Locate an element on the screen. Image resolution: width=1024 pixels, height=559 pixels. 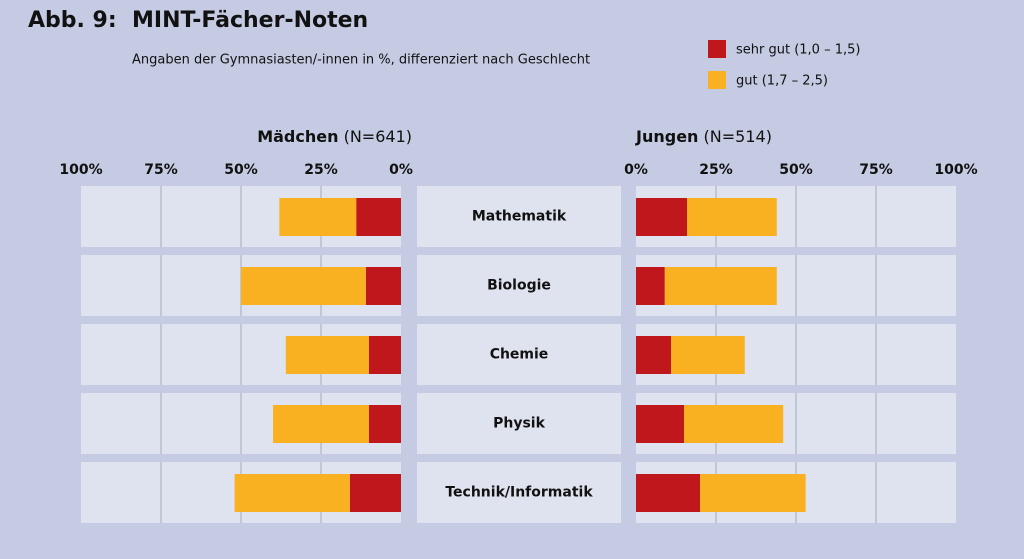
category-label: Chemie is located at coordinates (519, 355).